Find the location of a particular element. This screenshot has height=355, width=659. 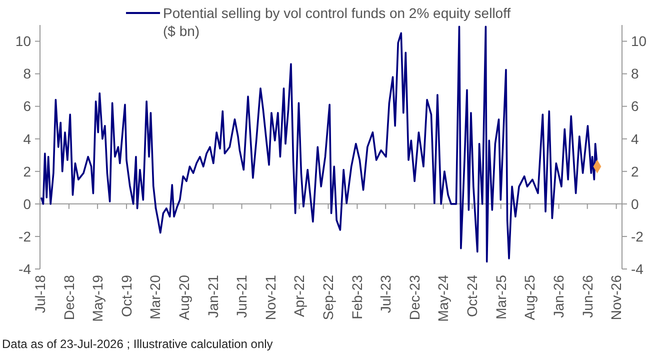

x-tick-label: May-24 is located at coordinates (443, 298).